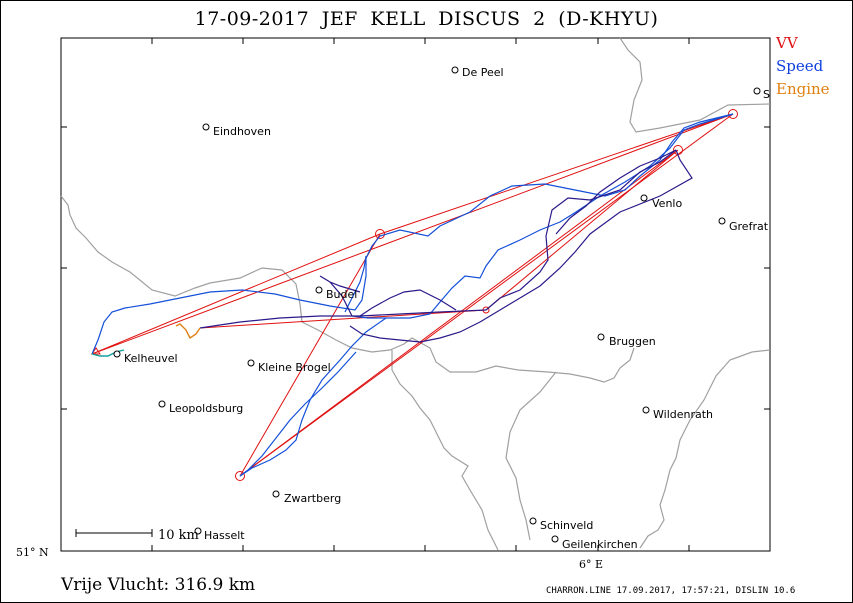 Image resolution: width=853 pixels, height=603 pixels. Describe the element at coordinates (151, 358) in the screenshot. I see `place-label: Kelheuvel` at that location.